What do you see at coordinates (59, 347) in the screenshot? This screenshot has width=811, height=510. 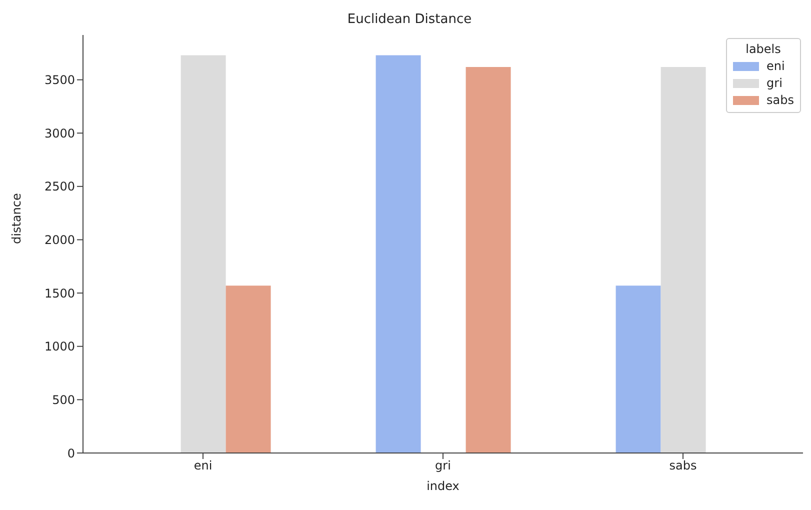 I see `y-tick-label: 1000` at bounding box center [59, 347].